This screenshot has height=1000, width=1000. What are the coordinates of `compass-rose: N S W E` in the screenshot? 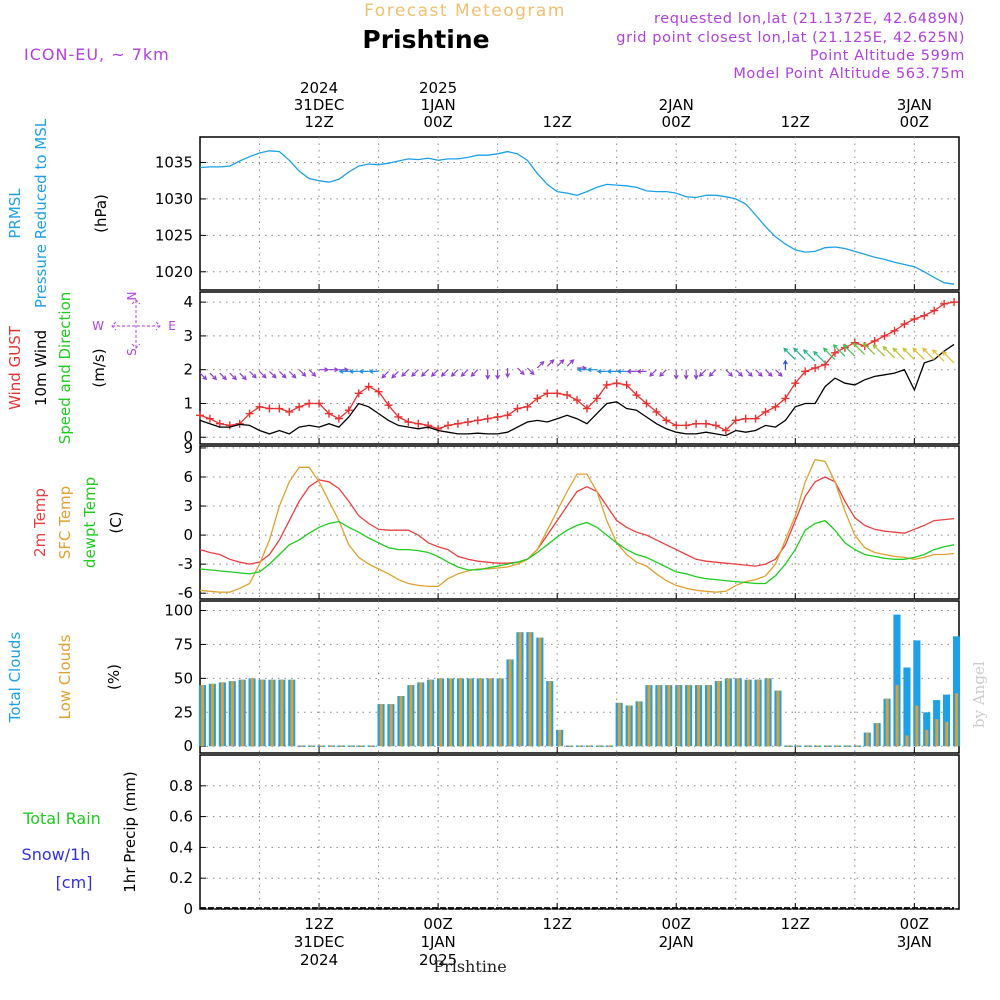 It's located at (134, 324).